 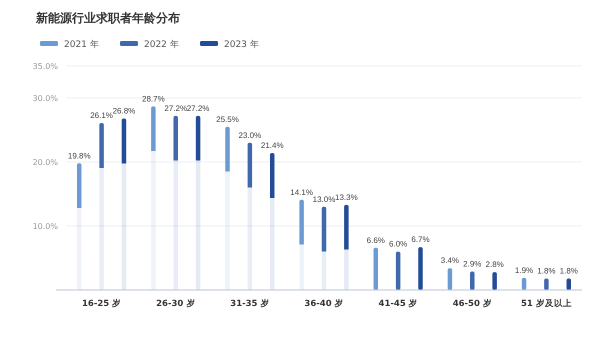 What do you see at coordinates (324, 303) in the screenshot?
I see `x-tick-label: 36-40 岁` at bounding box center [324, 303].